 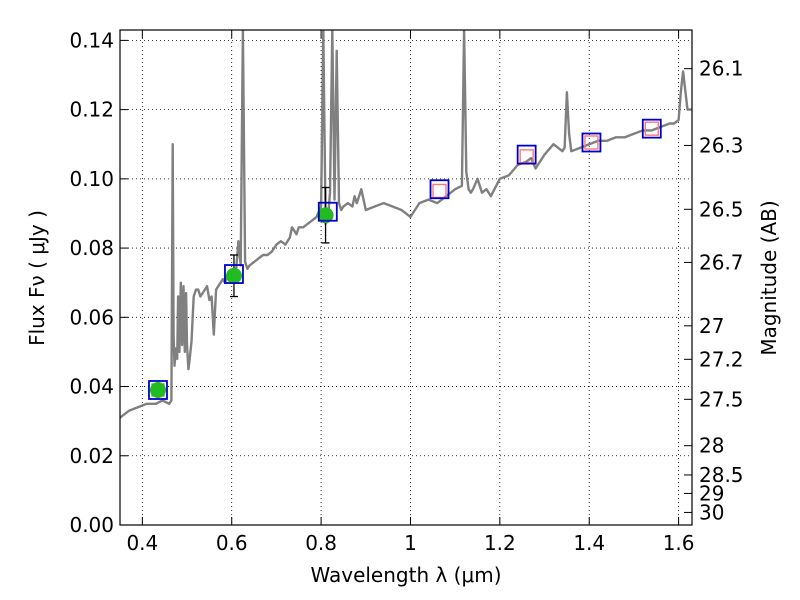 I want to click on mag-tick-label: 30, so click(x=711, y=512).